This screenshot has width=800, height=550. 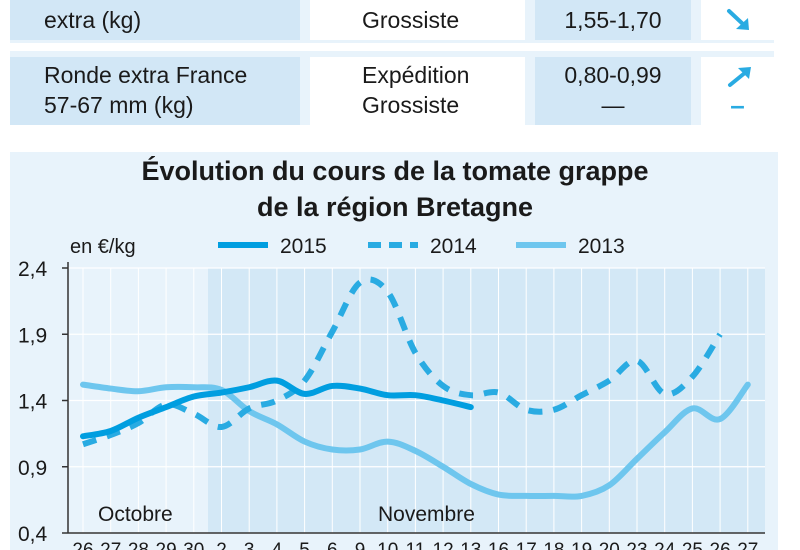 I want to click on trend-cell, so click(x=737, y=20).